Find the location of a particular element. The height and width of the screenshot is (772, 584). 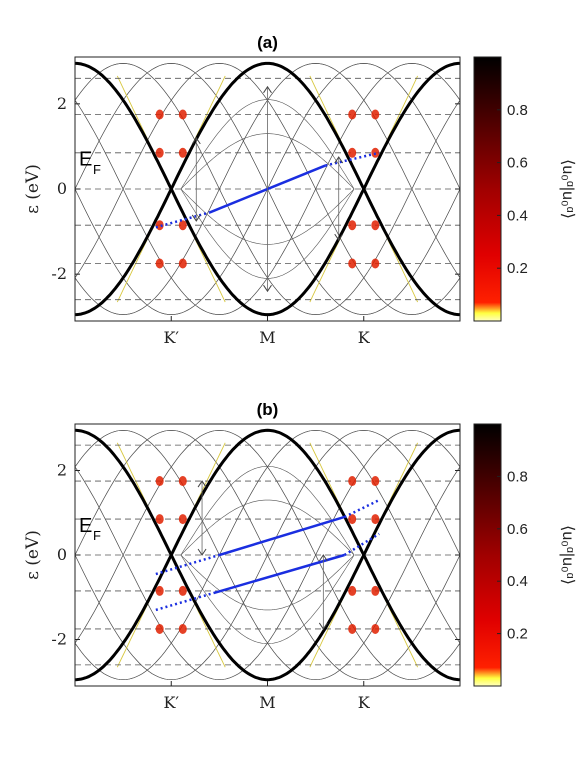

panel-title: (a) is located at coordinates (267, 42).